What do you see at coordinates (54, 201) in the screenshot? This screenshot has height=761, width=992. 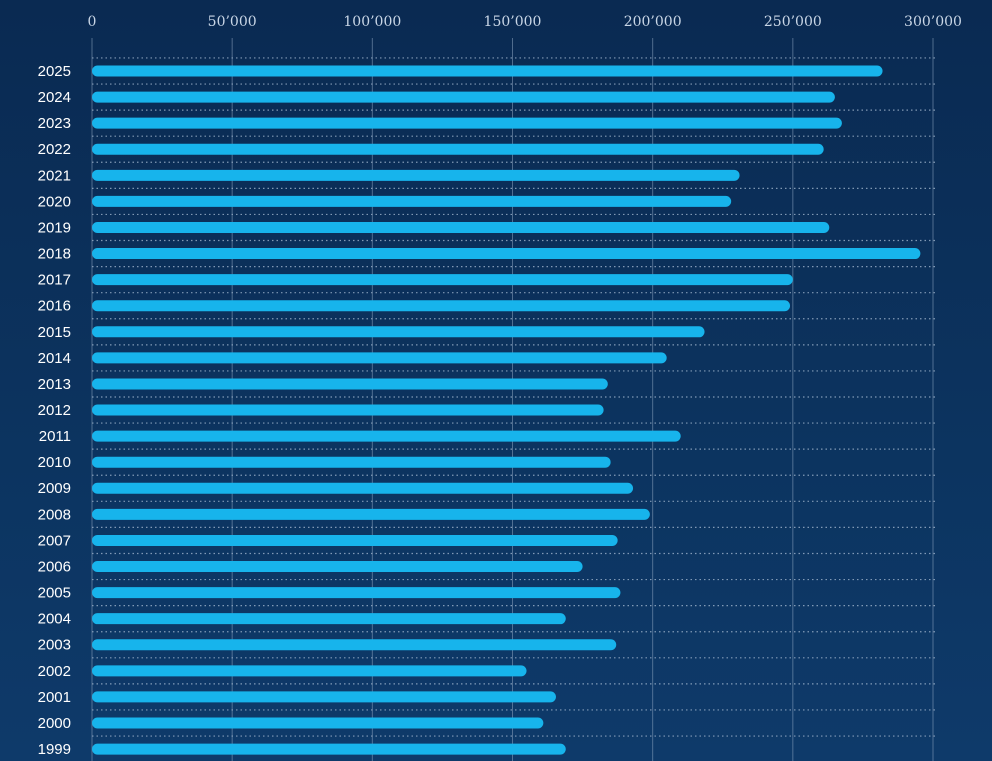 I see `y-tick-label: 2020` at bounding box center [54, 201].